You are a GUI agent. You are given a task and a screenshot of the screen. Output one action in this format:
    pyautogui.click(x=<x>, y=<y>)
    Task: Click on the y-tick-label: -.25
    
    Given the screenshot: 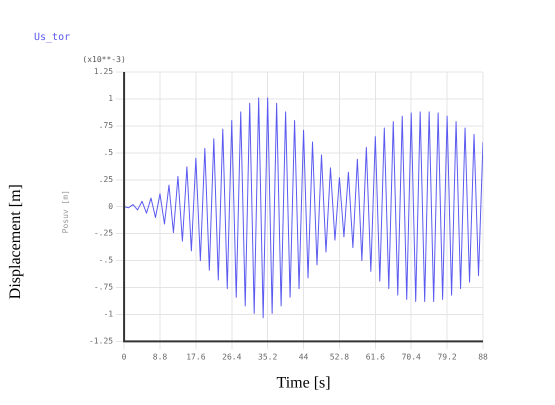 What is the action you would take?
    pyautogui.click(x=104, y=233)
    